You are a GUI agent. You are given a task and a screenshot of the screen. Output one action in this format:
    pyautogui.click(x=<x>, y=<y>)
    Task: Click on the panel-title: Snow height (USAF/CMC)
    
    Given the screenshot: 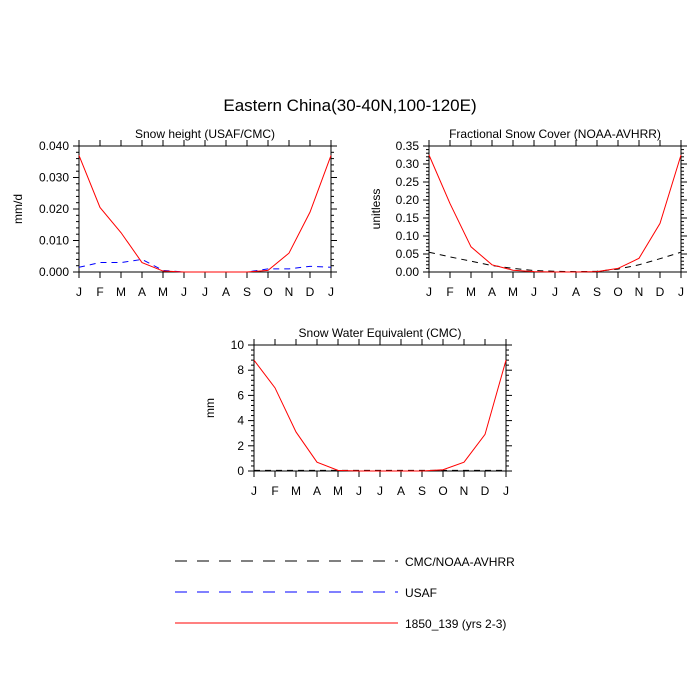 What is the action you would take?
    pyautogui.click(x=205, y=134)
    